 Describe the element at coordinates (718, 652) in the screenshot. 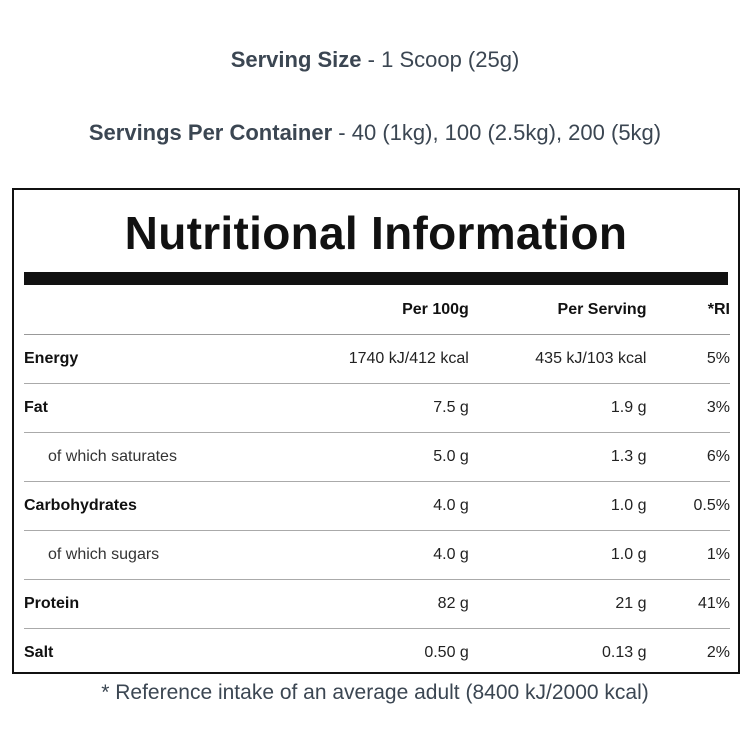

I see `value-ri: 2%` at that location.